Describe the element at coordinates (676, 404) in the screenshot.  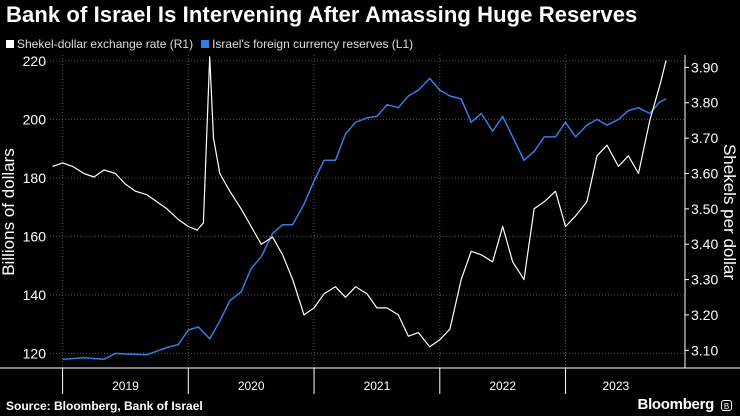
I see `brand-logo: Bloomberg` at that location.